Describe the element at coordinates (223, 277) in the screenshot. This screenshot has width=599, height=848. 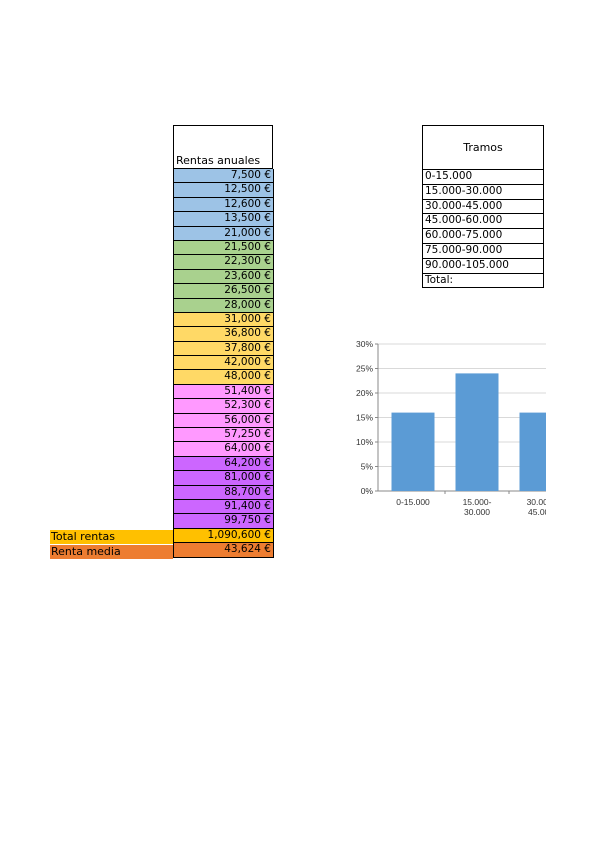
I see `renta-cell: 23,600 €` at that location.